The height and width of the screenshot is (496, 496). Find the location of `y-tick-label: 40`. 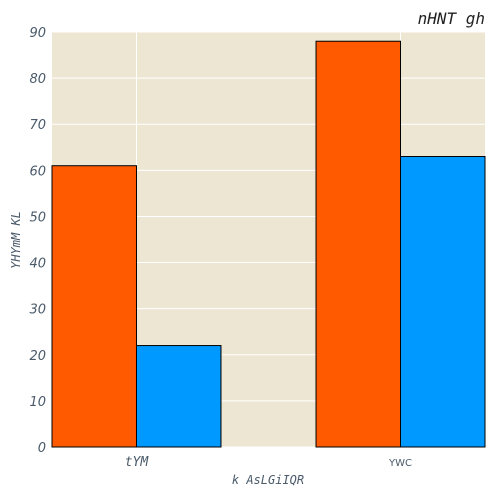

y-tick-label: 40 is located at coordinates (37, 264).